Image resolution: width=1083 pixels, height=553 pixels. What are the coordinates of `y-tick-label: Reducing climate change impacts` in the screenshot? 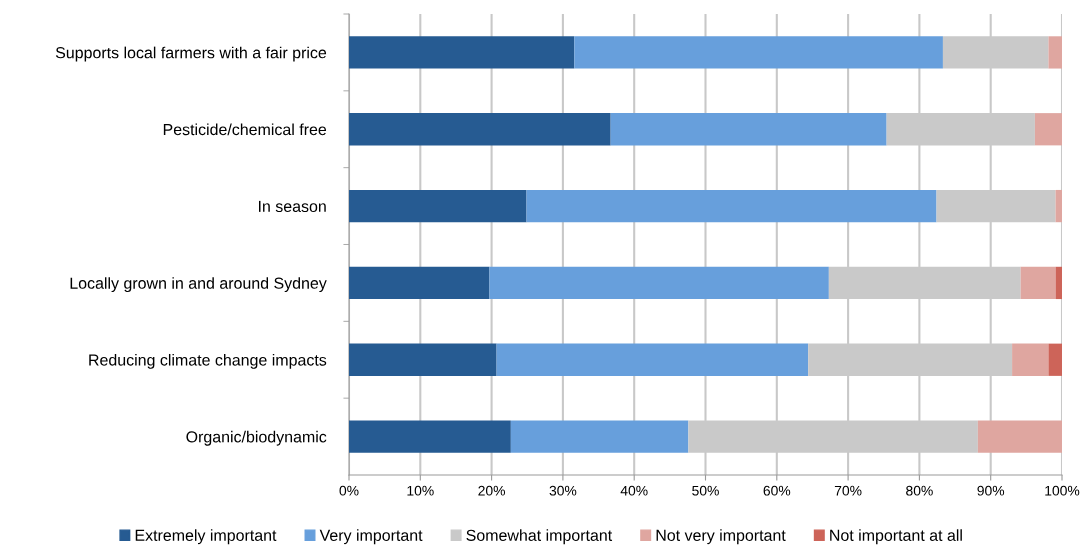 It's located at (208, 361).